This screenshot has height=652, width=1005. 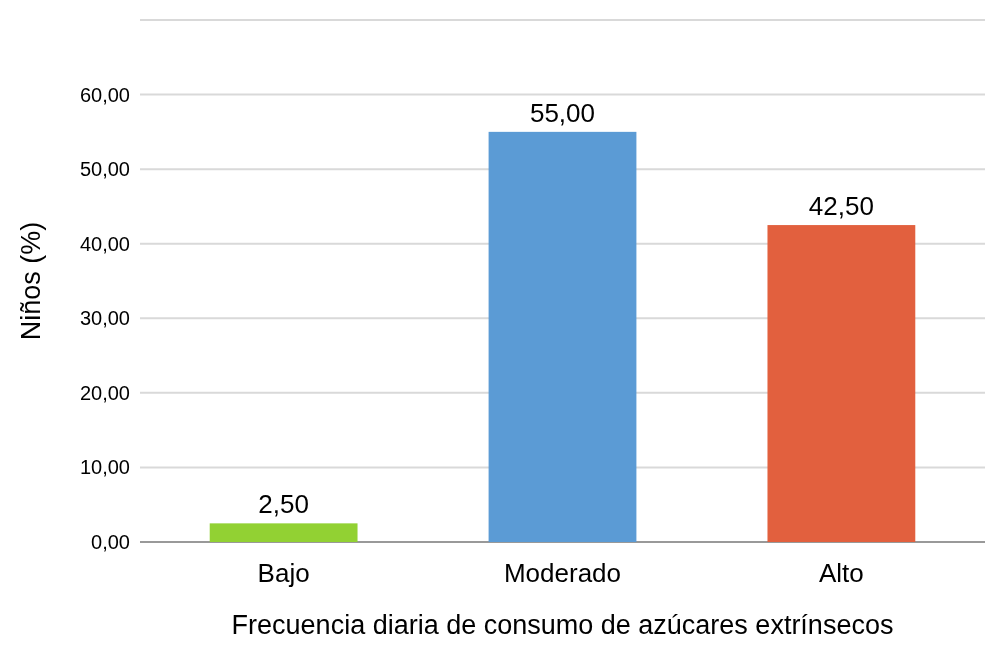 I want to click on y-tick-label: 30,00, so click(x=104, y=318).